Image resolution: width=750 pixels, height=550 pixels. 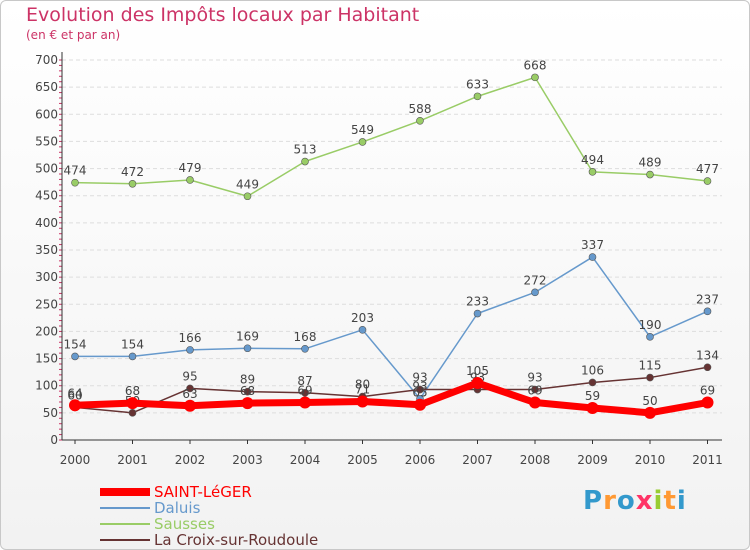 I want to click on data-label: 60, so click(x=74, y=395).